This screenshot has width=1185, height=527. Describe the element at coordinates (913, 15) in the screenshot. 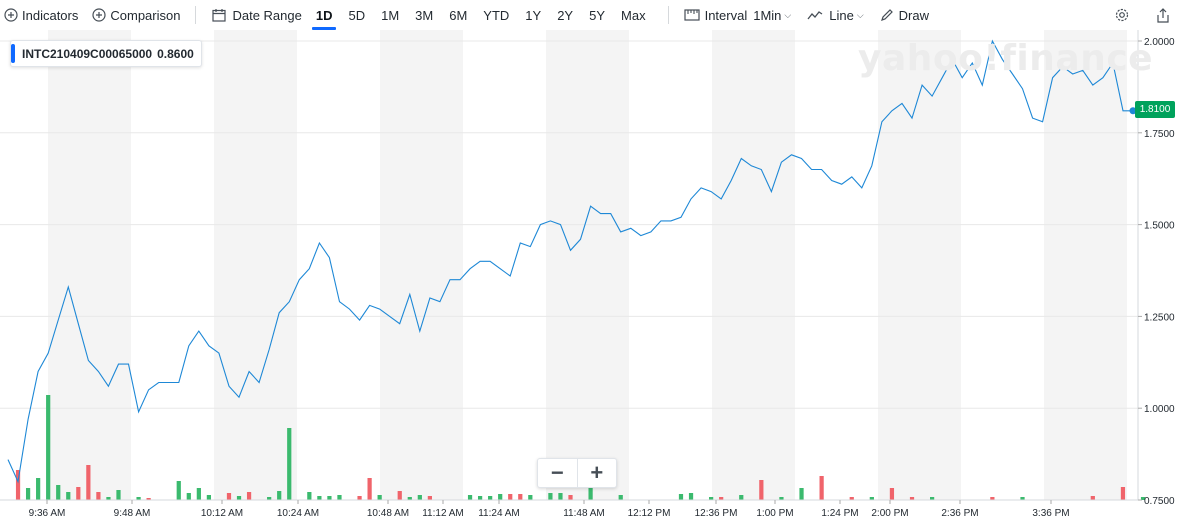

I see `draw-label: Draw` at that location.